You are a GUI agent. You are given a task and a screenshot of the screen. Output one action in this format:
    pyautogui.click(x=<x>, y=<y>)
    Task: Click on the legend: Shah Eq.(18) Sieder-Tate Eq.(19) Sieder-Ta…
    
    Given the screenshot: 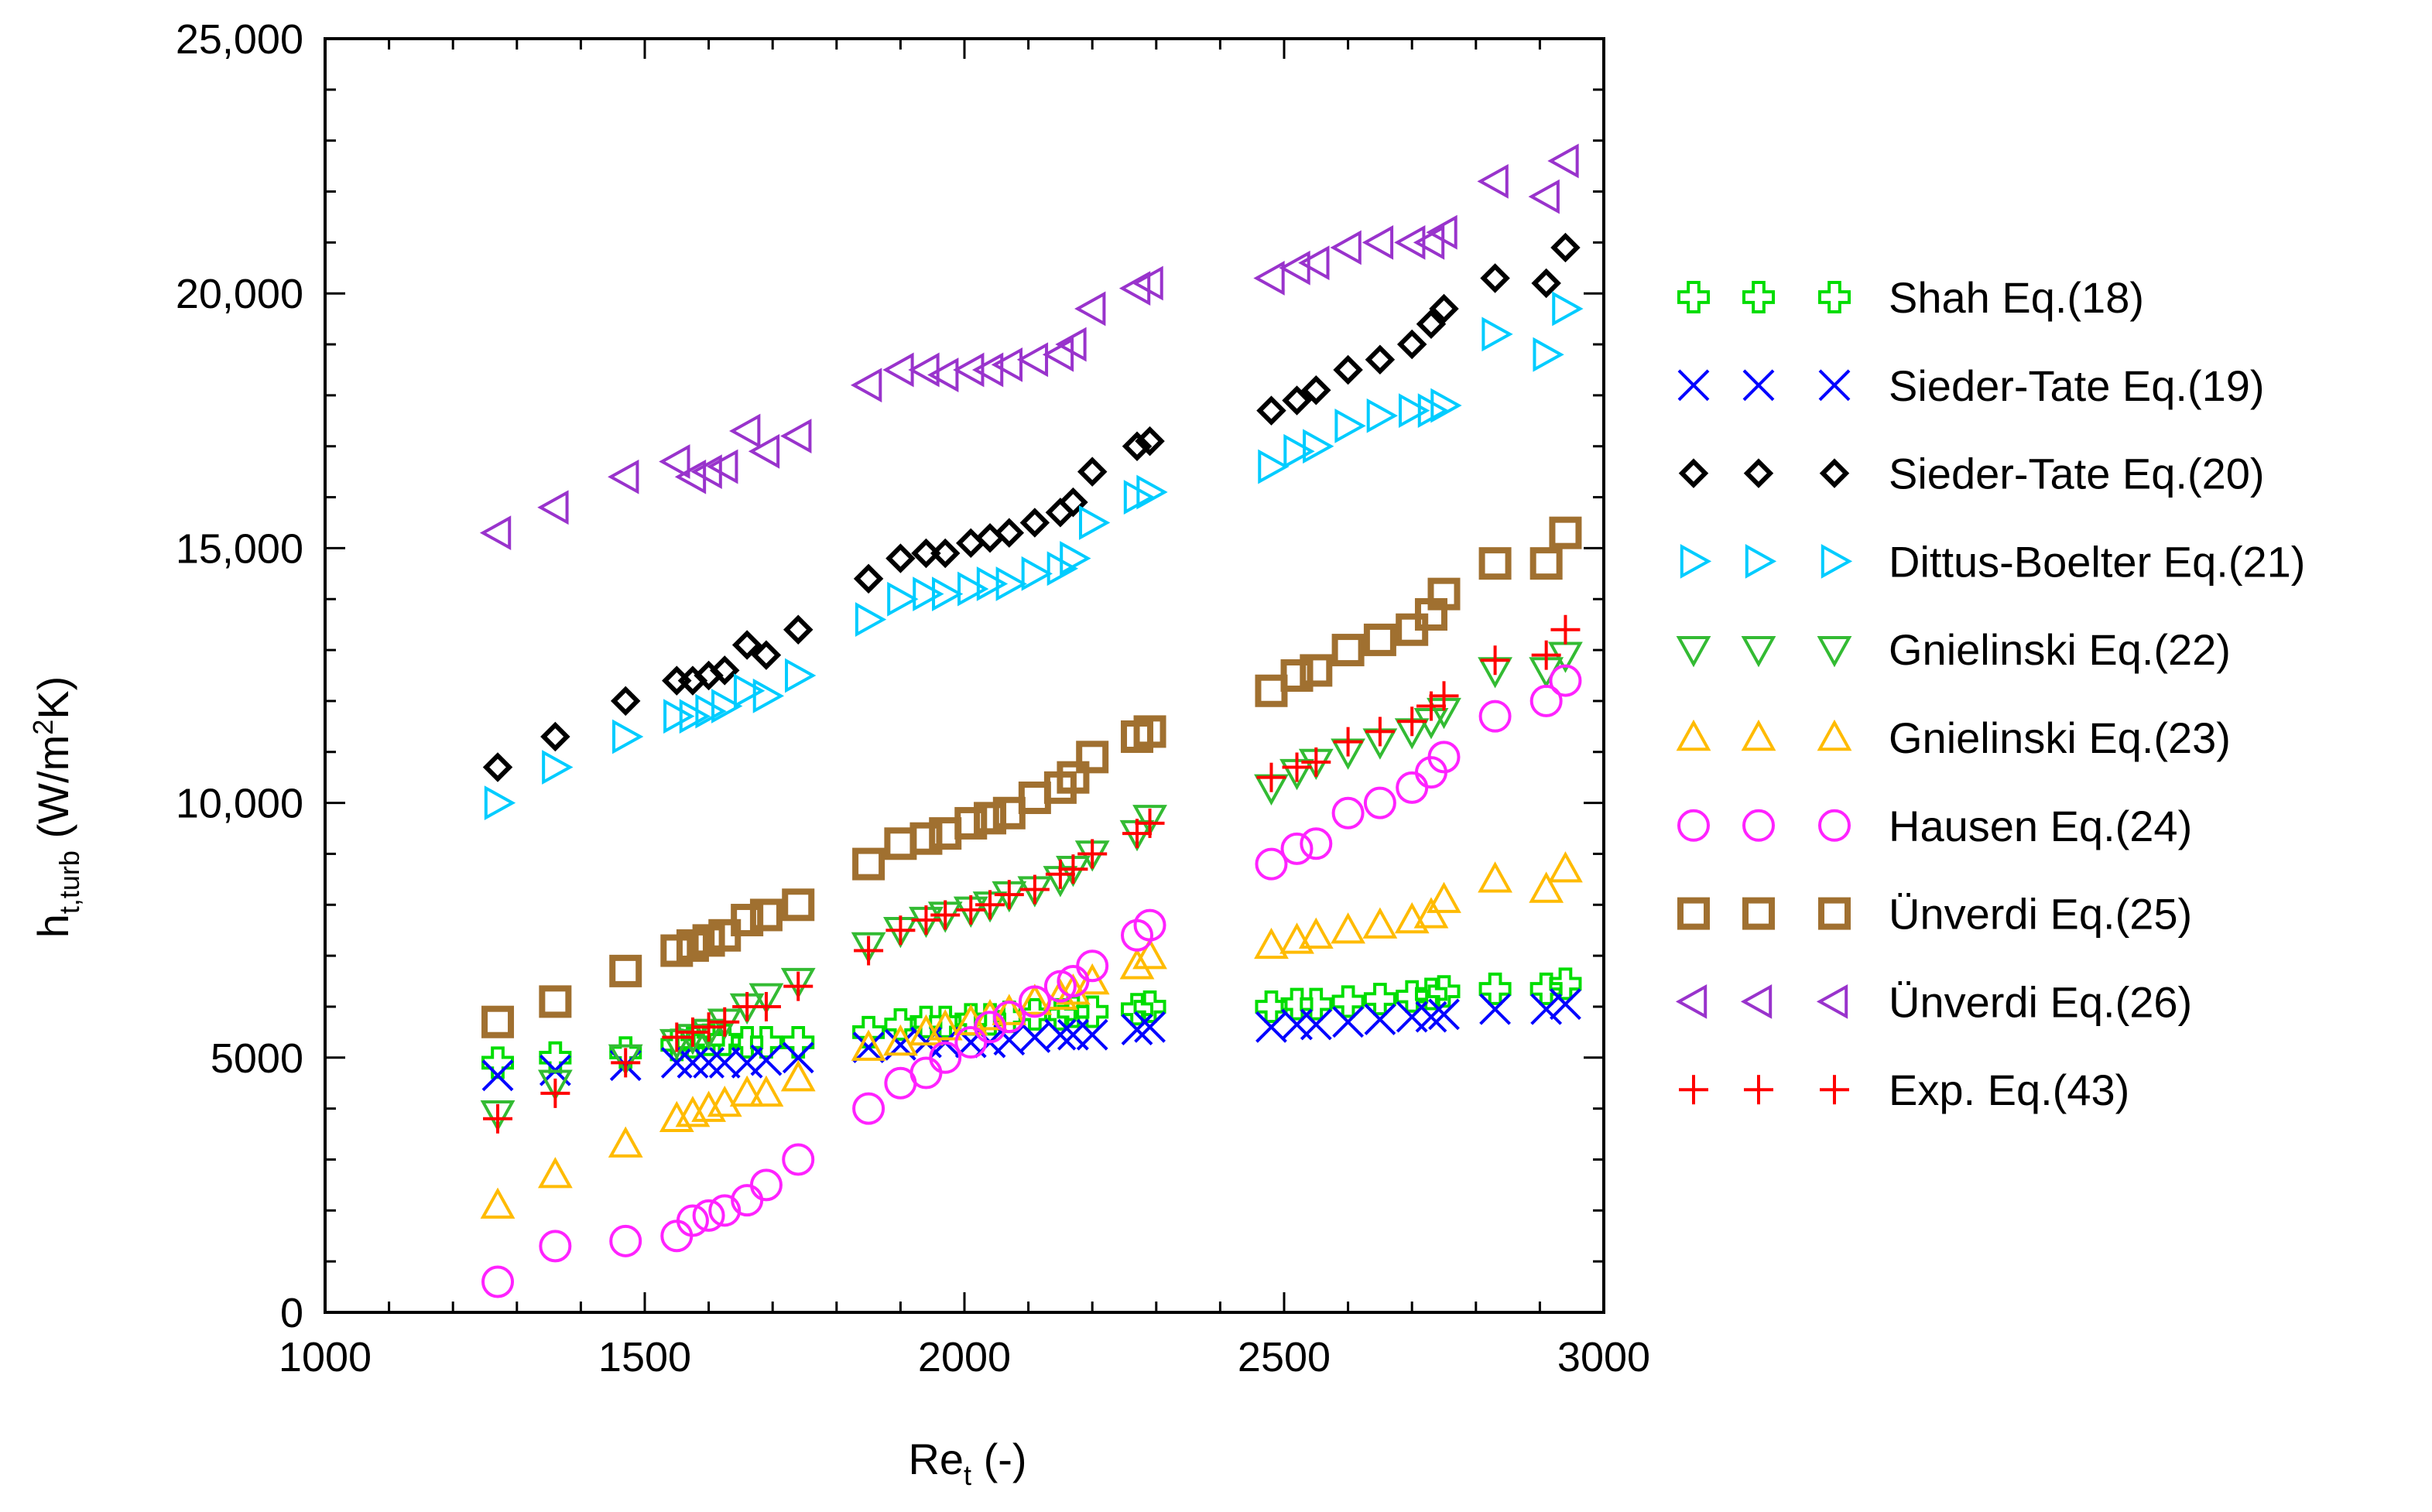 What is the action you would take?
    pyautogui.click(x=1990, y=693)
    